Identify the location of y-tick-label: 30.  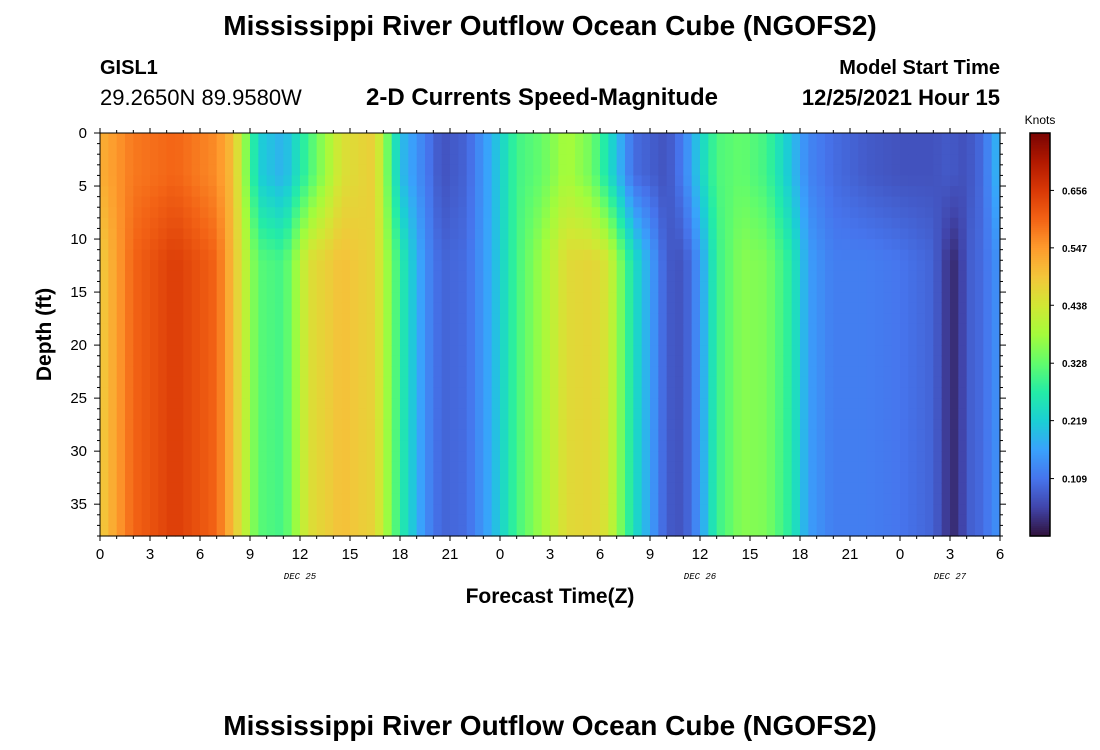
(78, 451).